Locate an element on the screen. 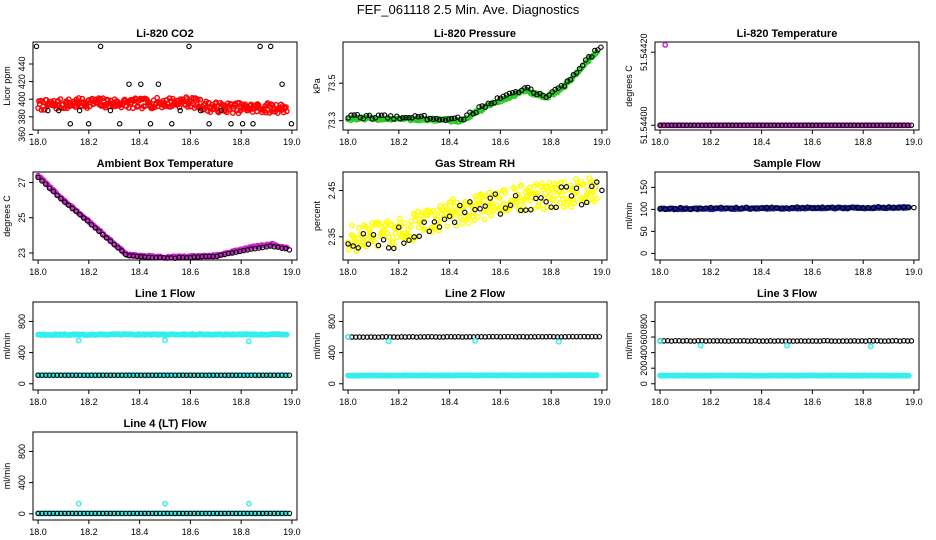 Image resolution: width=936 pixels, height=540 pixels. y-tick-label: 440 is located at coordinates (22, 63).